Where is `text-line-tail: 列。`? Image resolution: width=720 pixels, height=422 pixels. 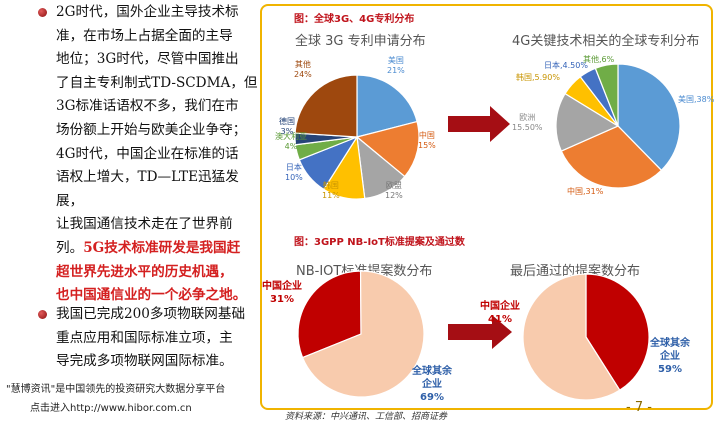 text-line-tail: 列。 is located at coordinates (70, 247).